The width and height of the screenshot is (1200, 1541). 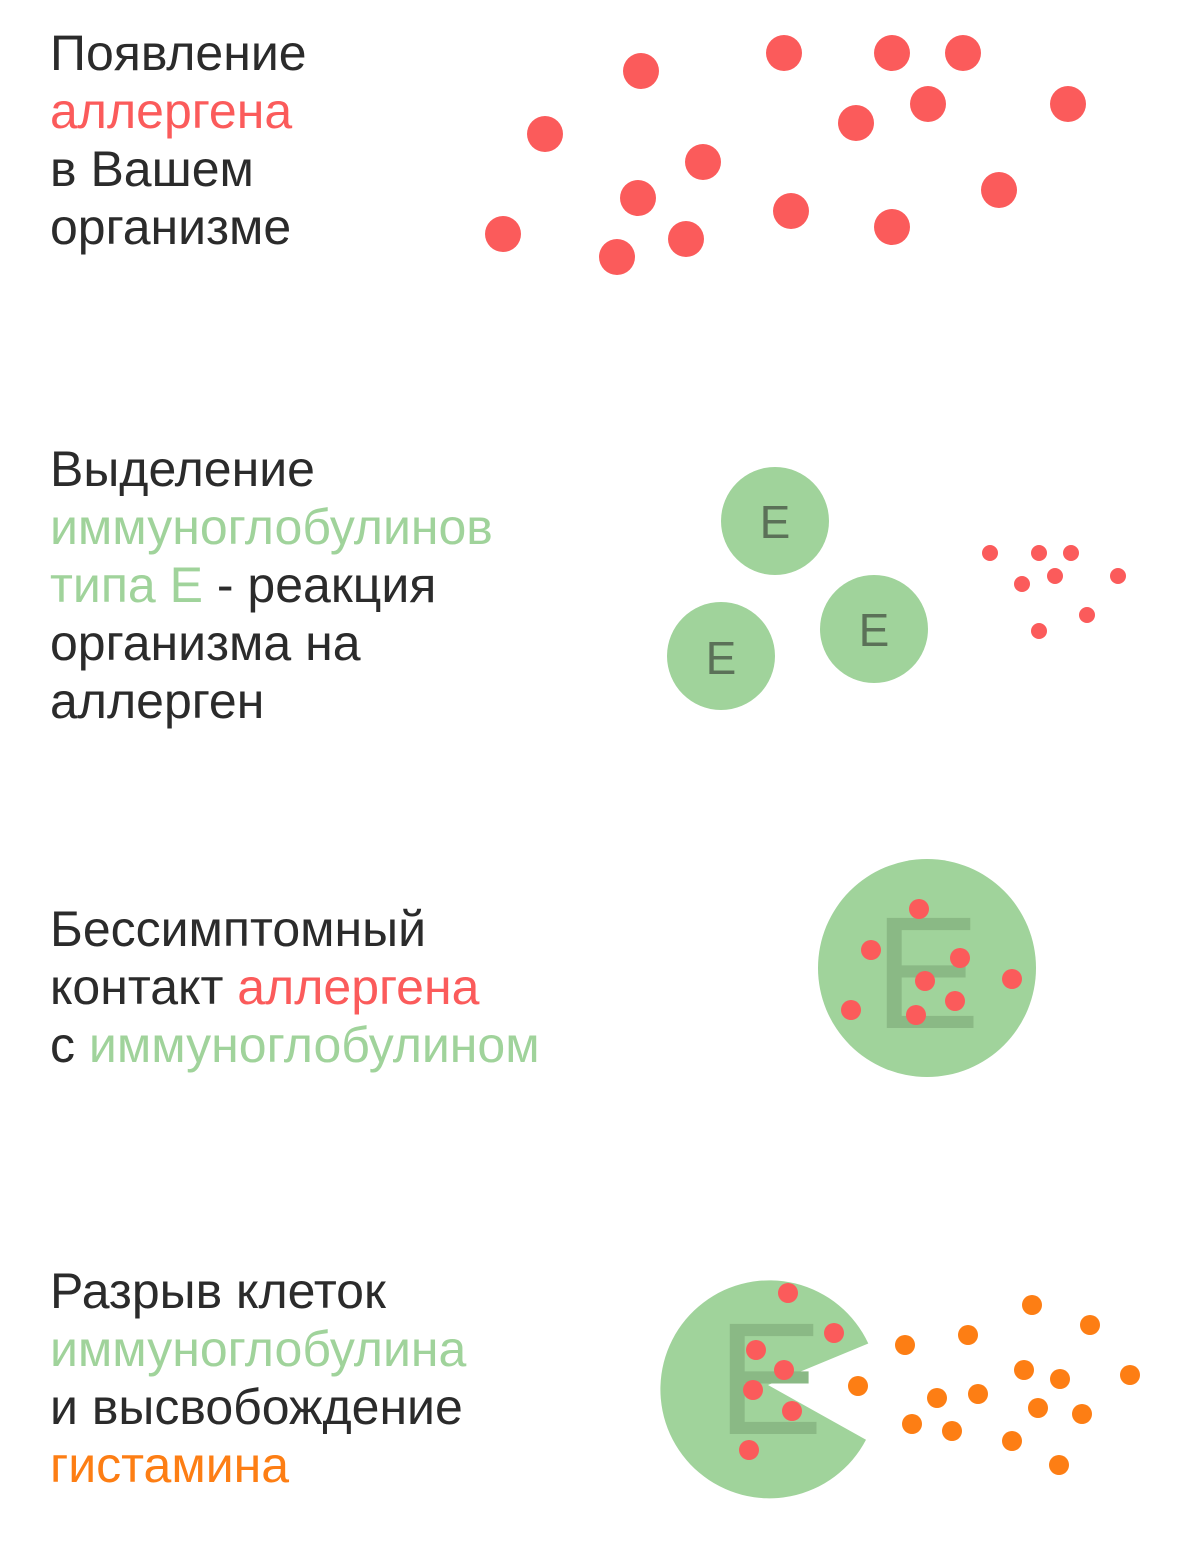 I want to click on caption-word: организме, so click(x=171, y=227).